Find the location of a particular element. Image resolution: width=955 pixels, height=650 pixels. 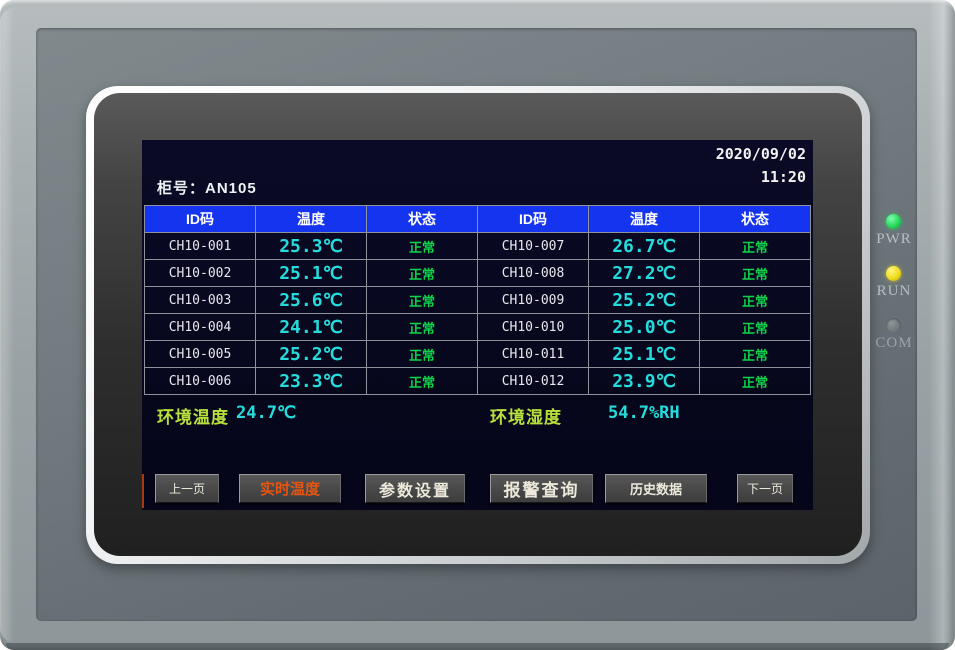

channel-id: CH10-004 is located at coordinates (200, 327).